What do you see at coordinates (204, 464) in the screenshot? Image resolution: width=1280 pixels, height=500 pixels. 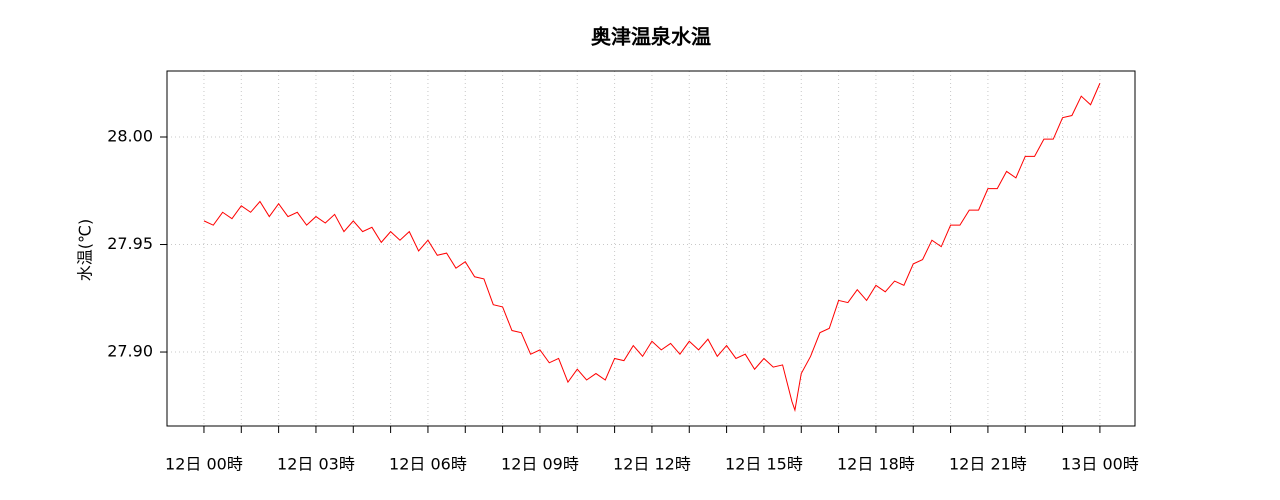 I see `x-tick-label: 12日 00時` at bounding box center [204, 464].